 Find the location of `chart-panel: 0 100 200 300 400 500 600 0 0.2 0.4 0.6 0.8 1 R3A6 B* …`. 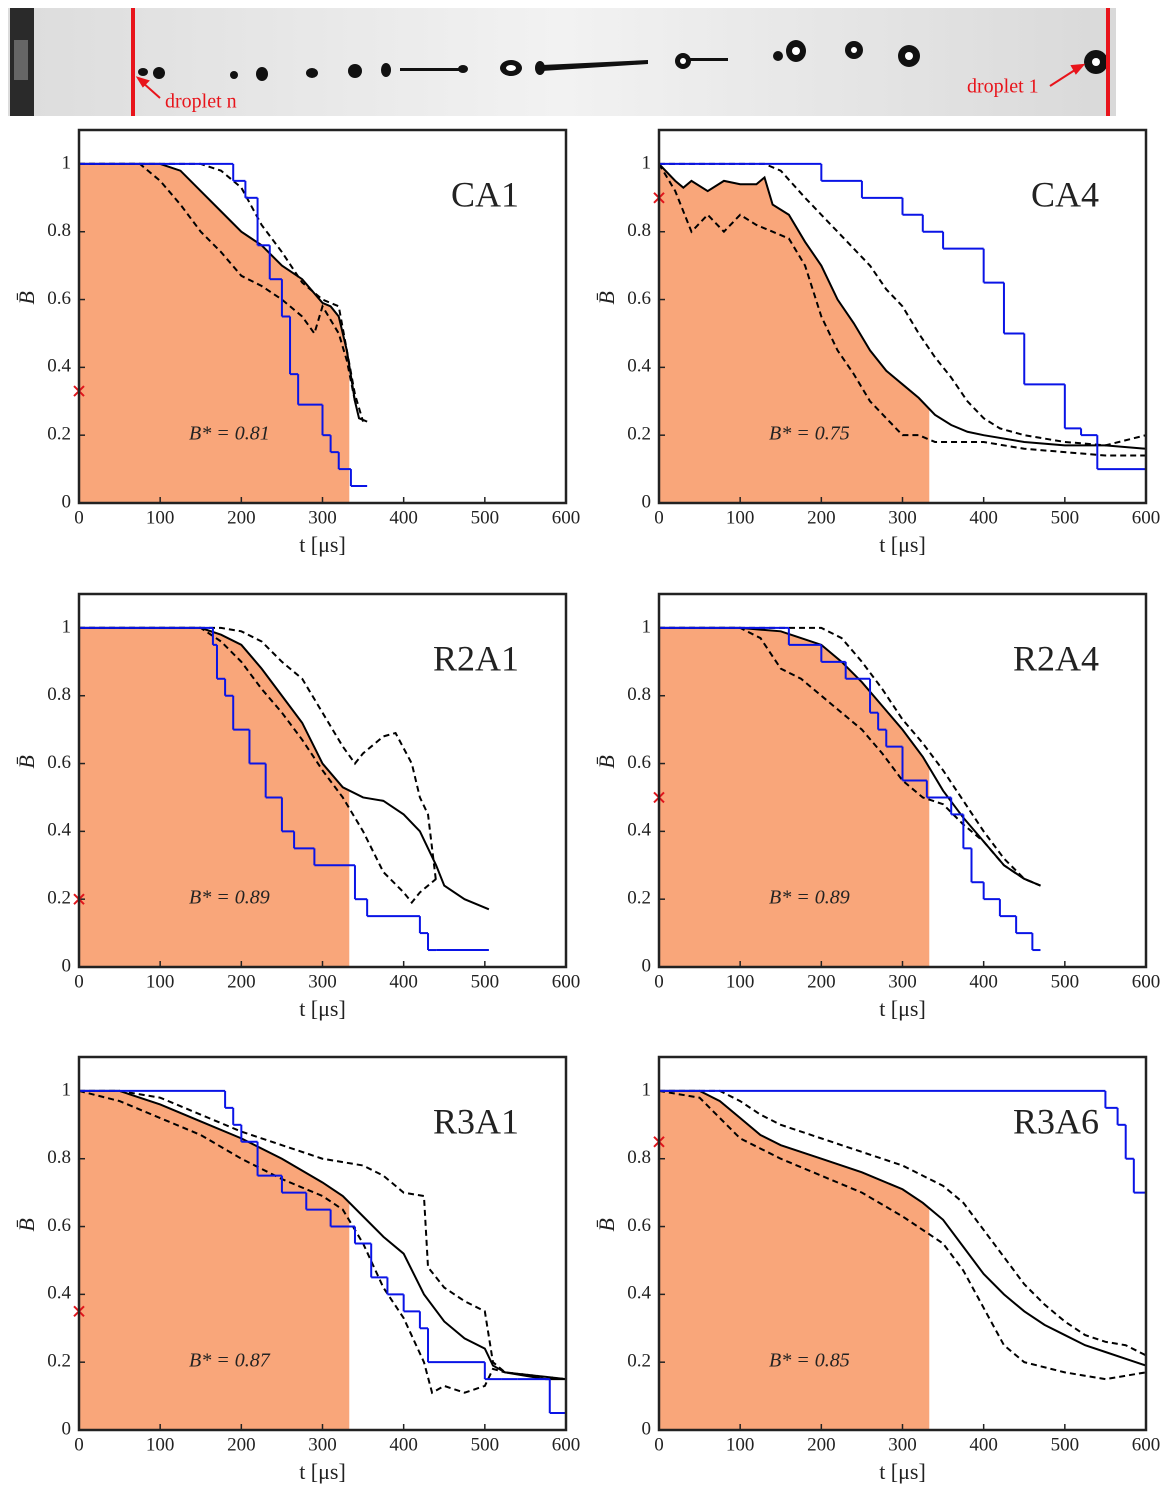

chart-panel: 0 100 200 300 400 500 600 0 0.2 0.4 0.6 0.8 1 R3A6 B* … is located at coordinates (877, 1269).